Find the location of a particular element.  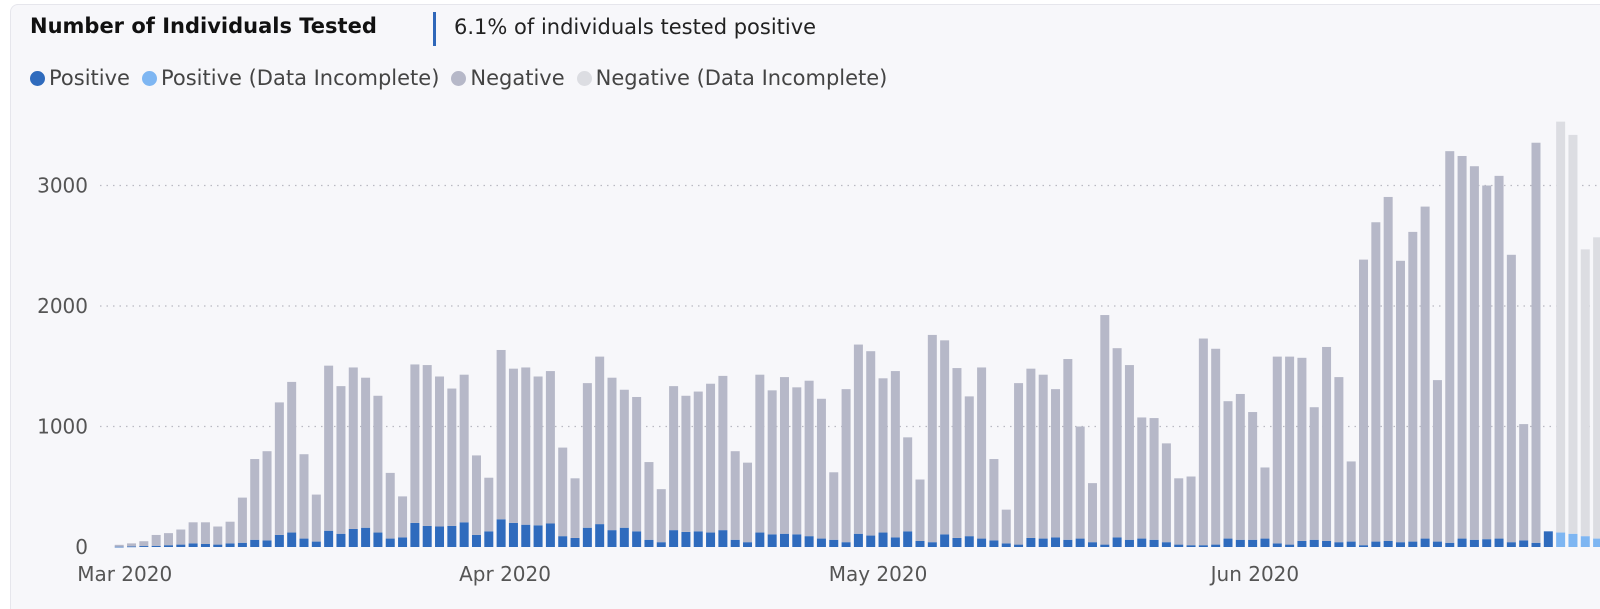

legend-item-negative-incomplete: Negative (Data Incomplete) is located at coordinates (731, 78).